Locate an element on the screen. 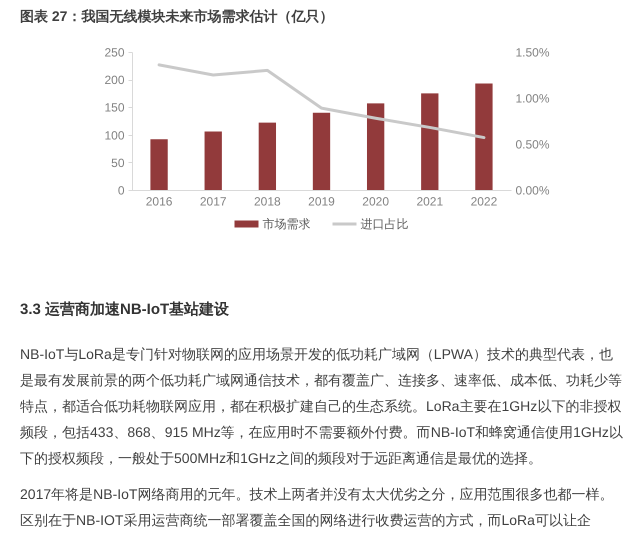 Image resolution: width=640 pixels, height=535 pixels. x-tick-label: 2016 is located at coordinates (159, 201).